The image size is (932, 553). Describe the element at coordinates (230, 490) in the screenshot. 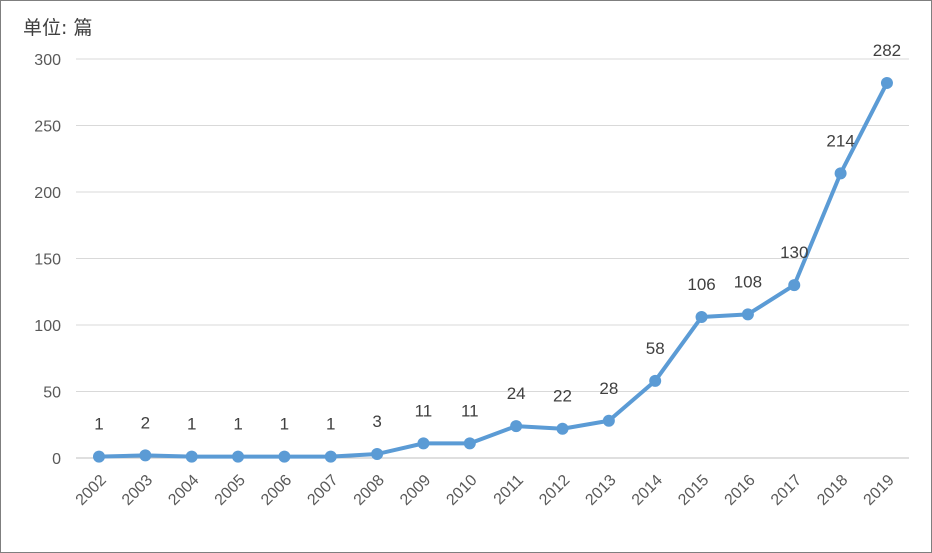

I see `x-tick-label: 2005` at that location.